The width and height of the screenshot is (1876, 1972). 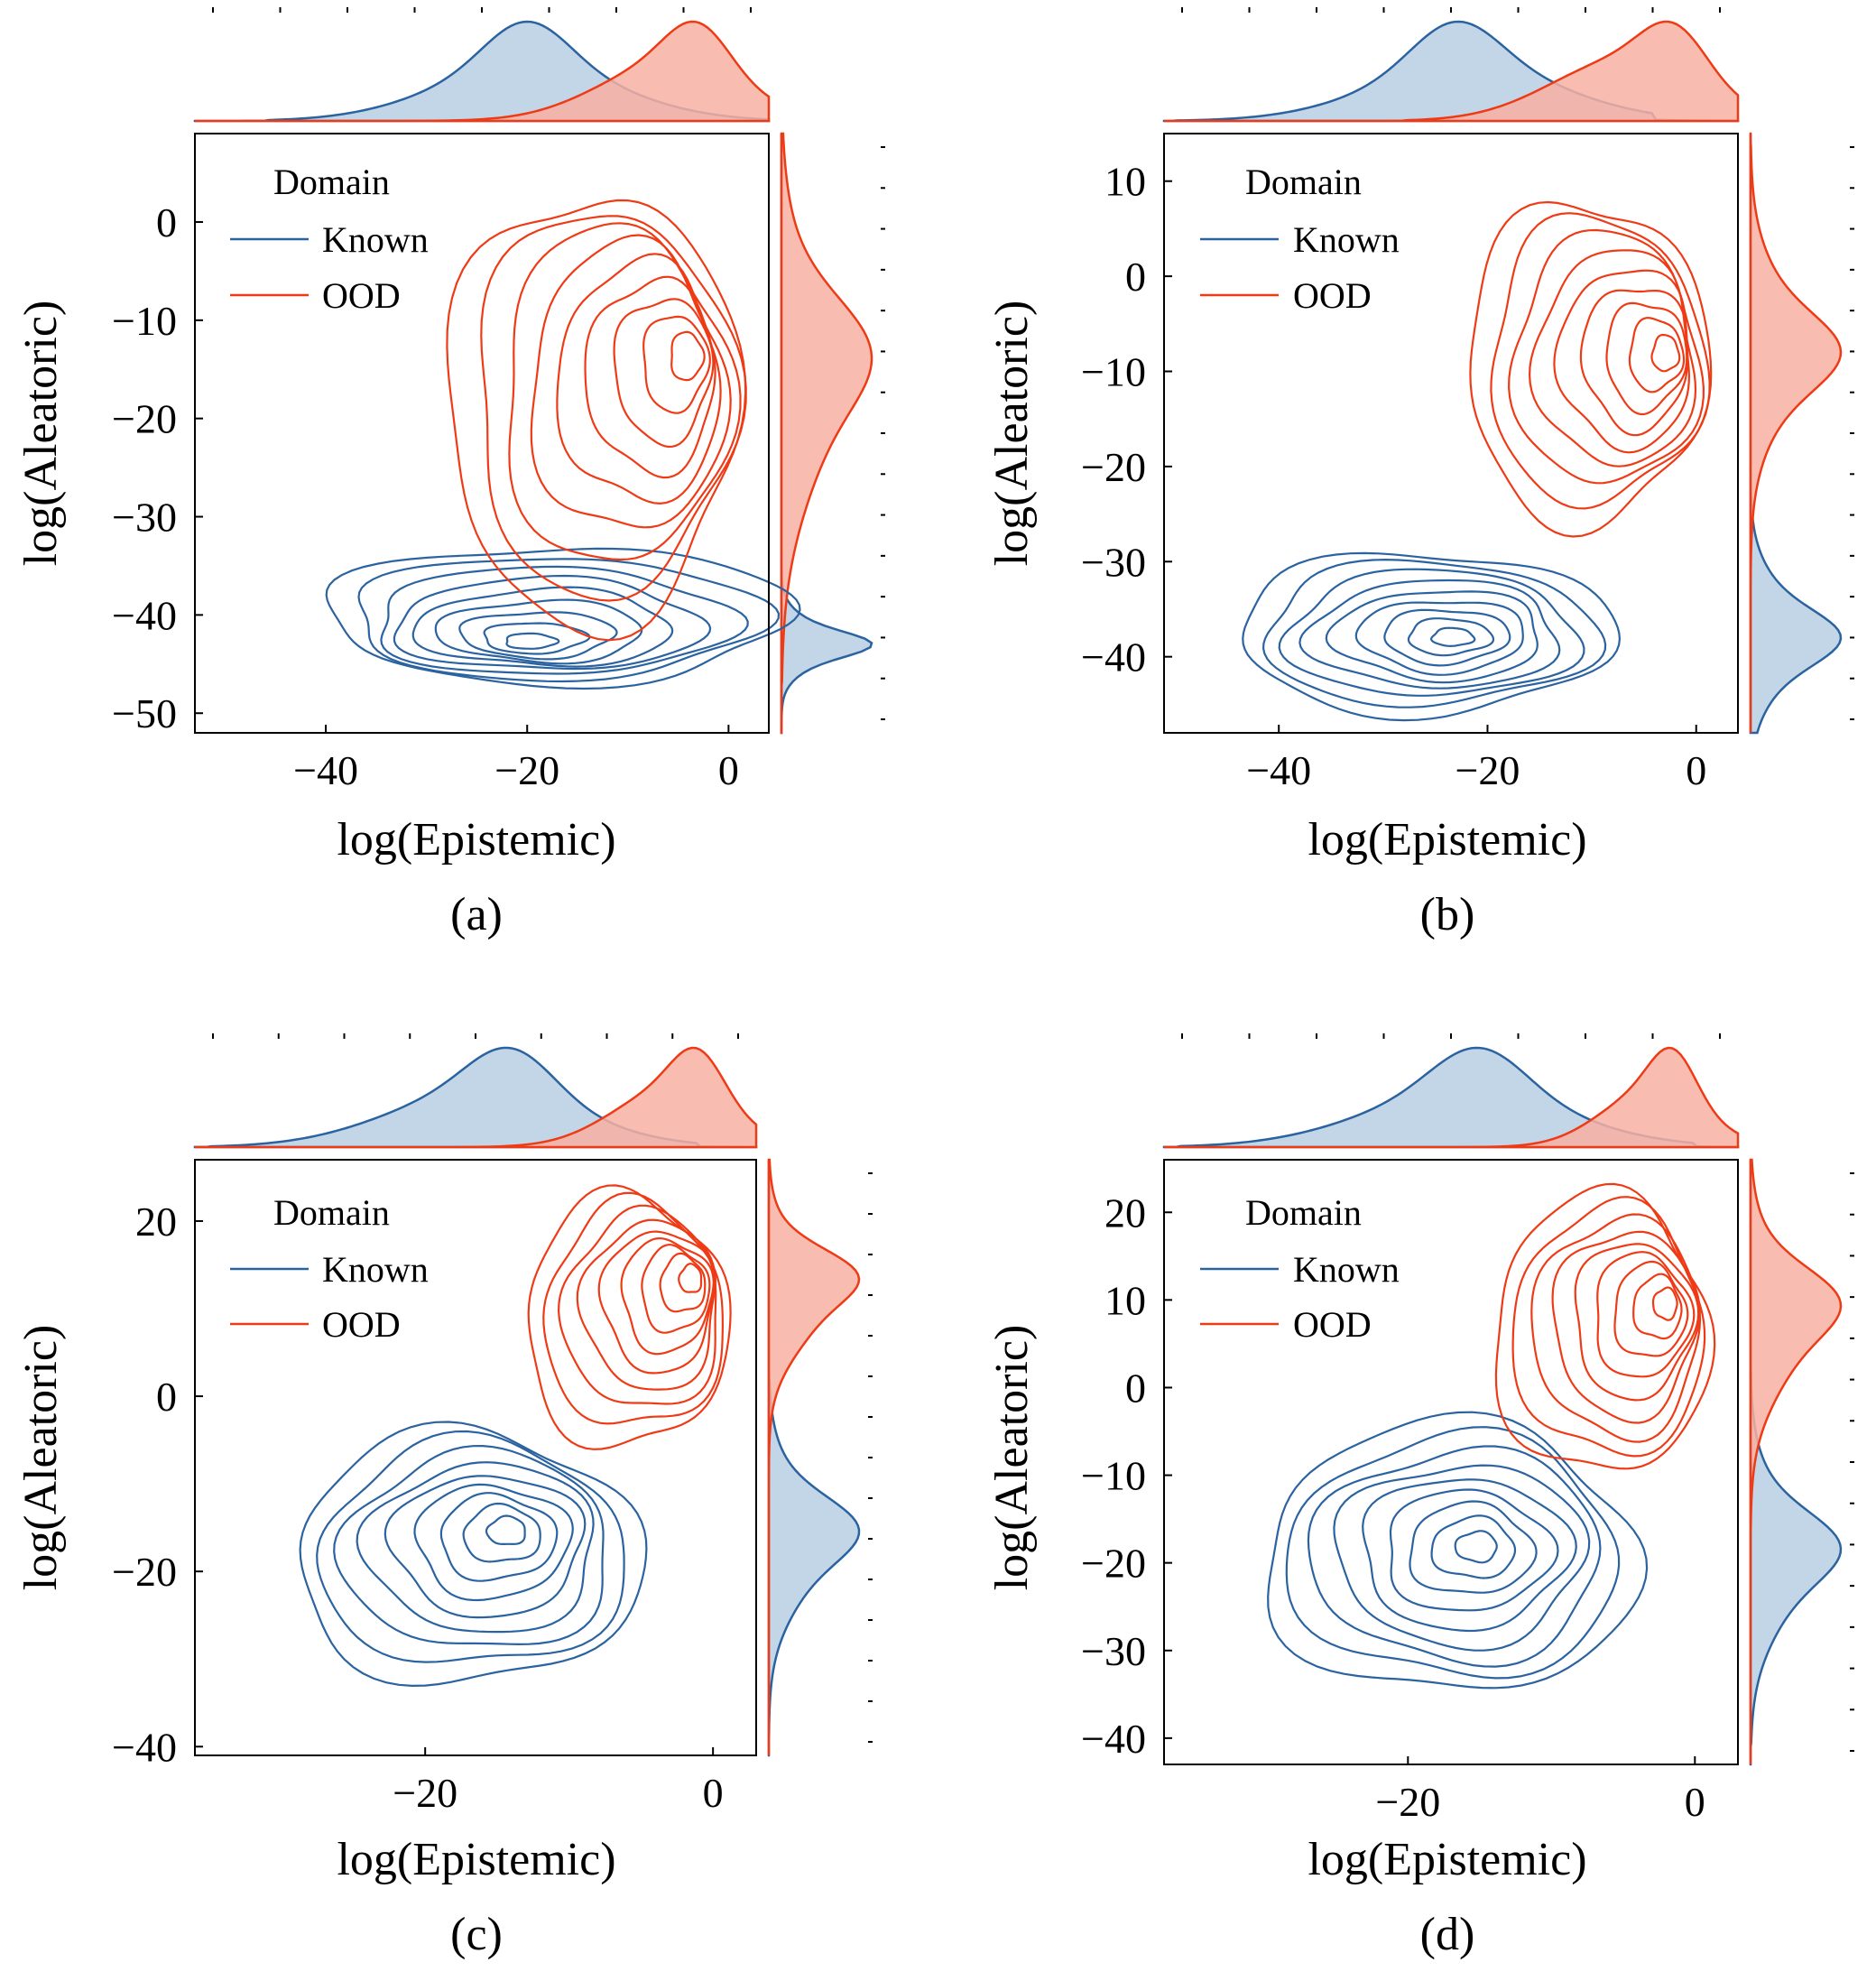 I want to click on panel-b-xtick-label: −40, so click(x=1278, y=770).